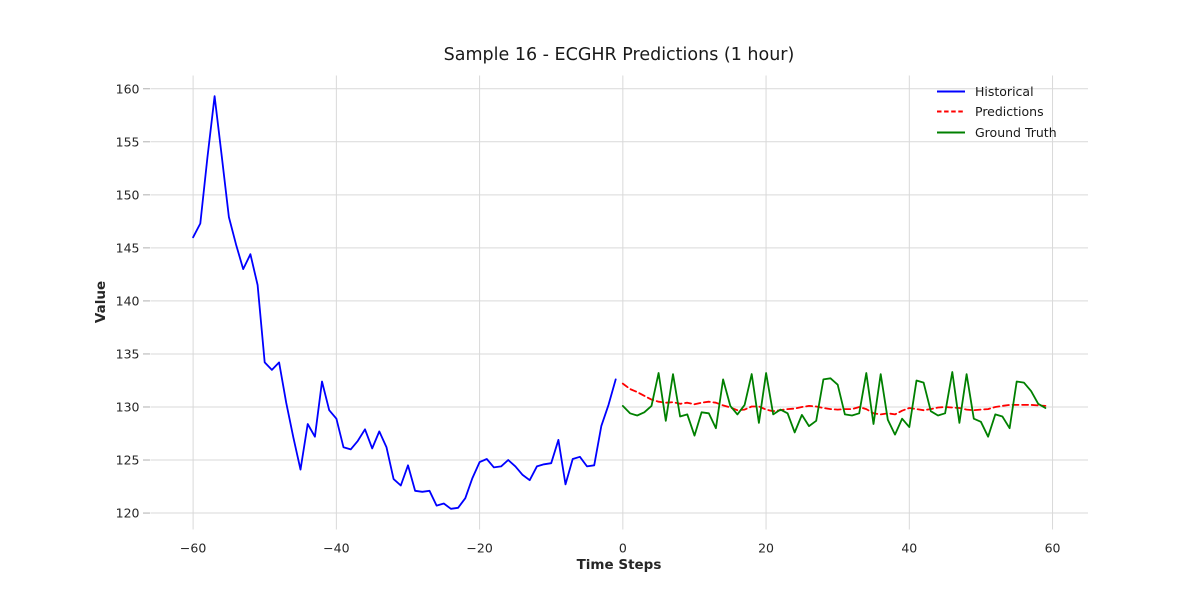  I want to click on x-tick-label: 0, so click(623, 548).